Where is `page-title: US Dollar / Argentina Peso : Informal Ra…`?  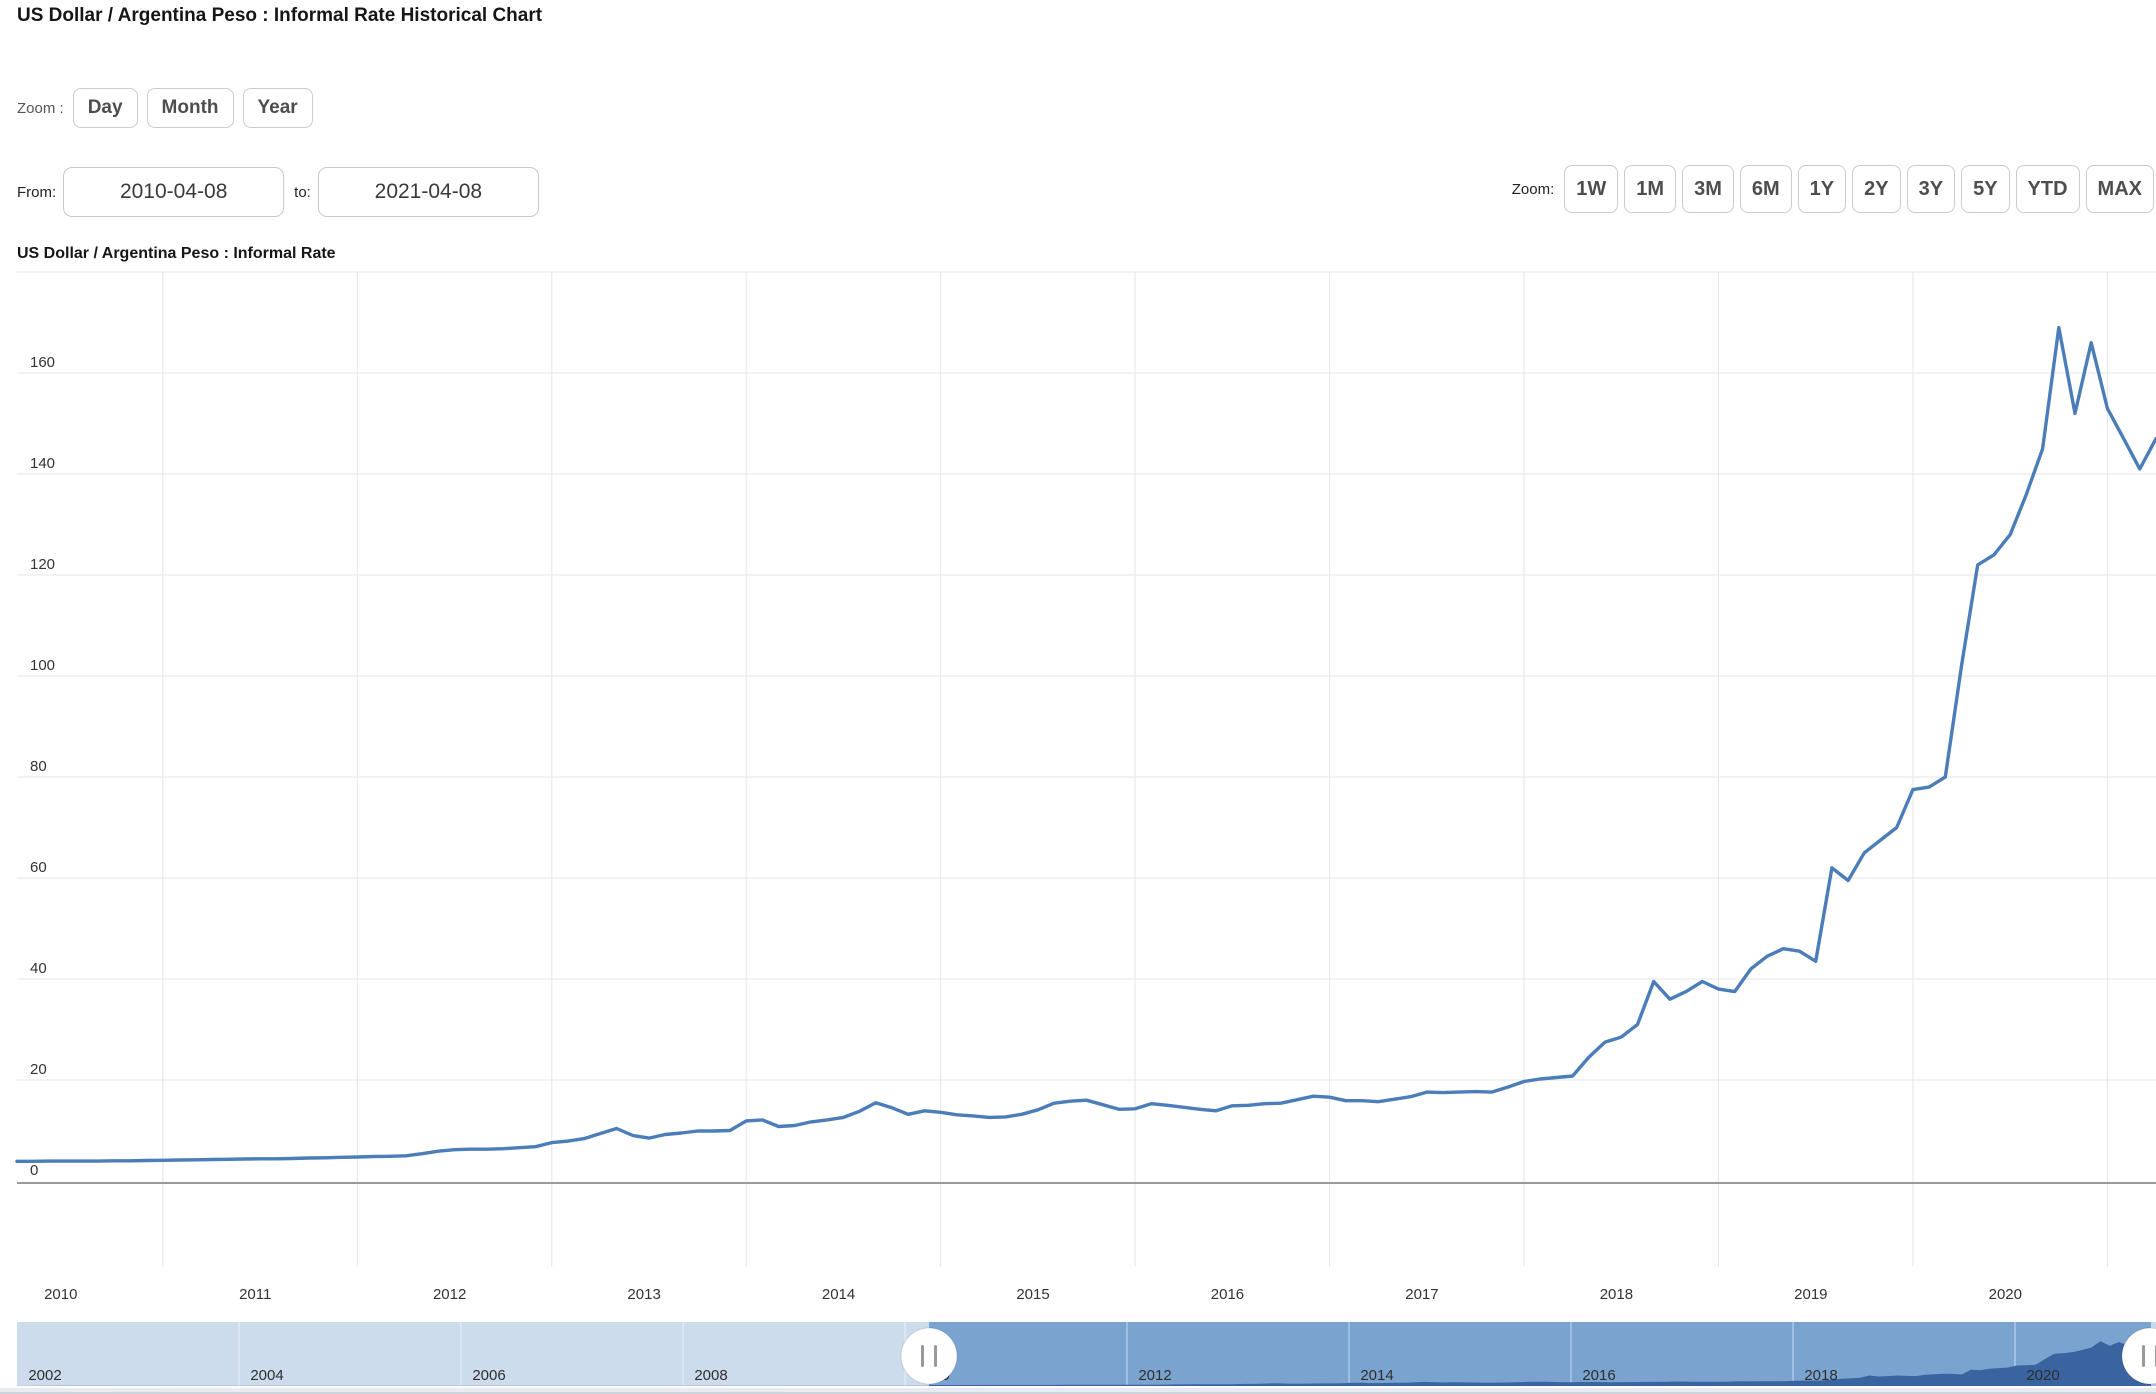 page-title: US Dollar / Argentina Peso : Informal Ra… is located at coordinates (280, 15).